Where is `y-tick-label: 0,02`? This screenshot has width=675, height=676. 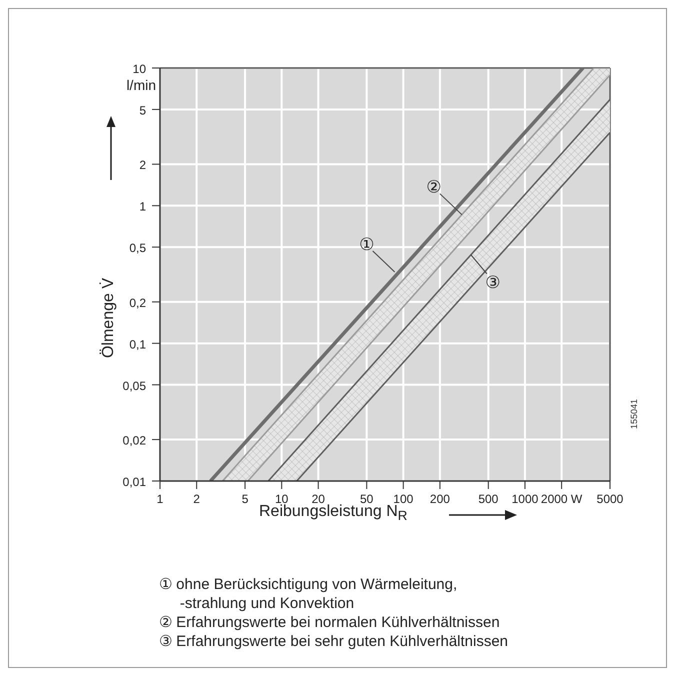
y-tick-label: 0,02 is located at coordinates (134, 441).